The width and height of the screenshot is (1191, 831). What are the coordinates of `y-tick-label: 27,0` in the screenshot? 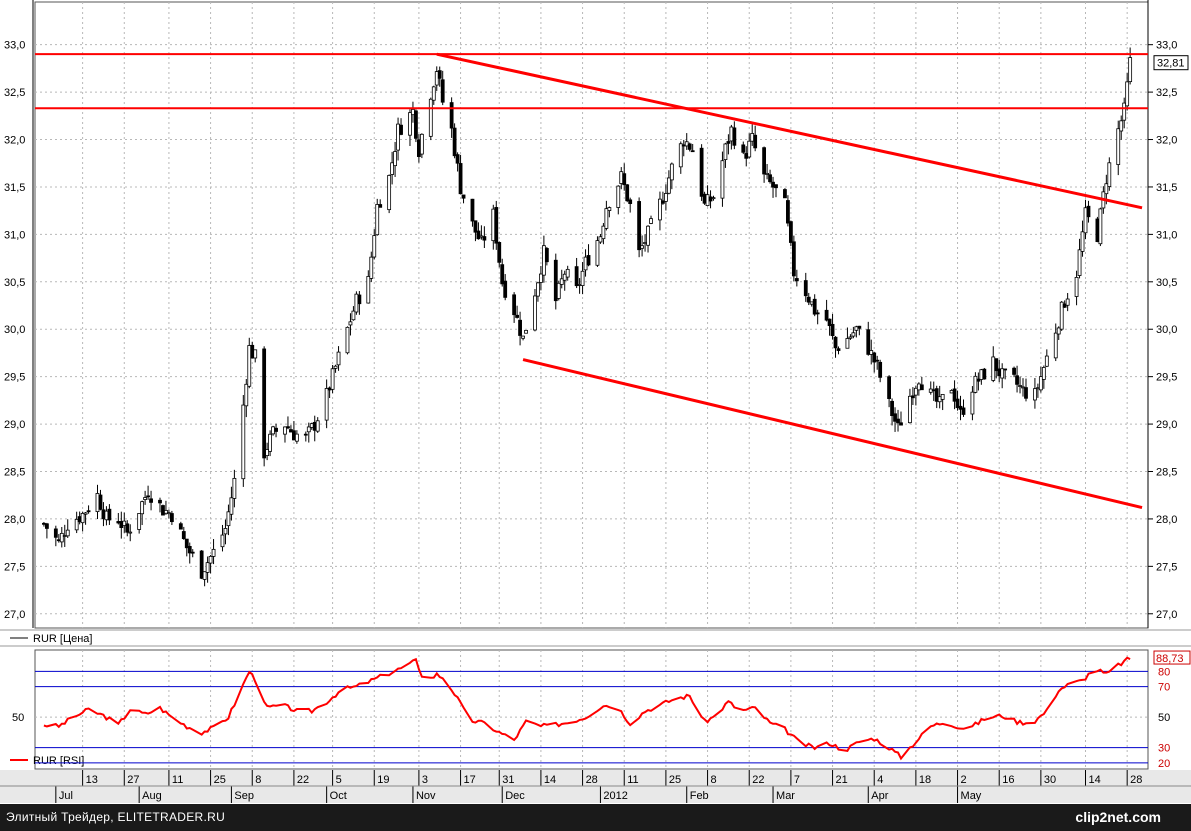 It's located at (14, 615).